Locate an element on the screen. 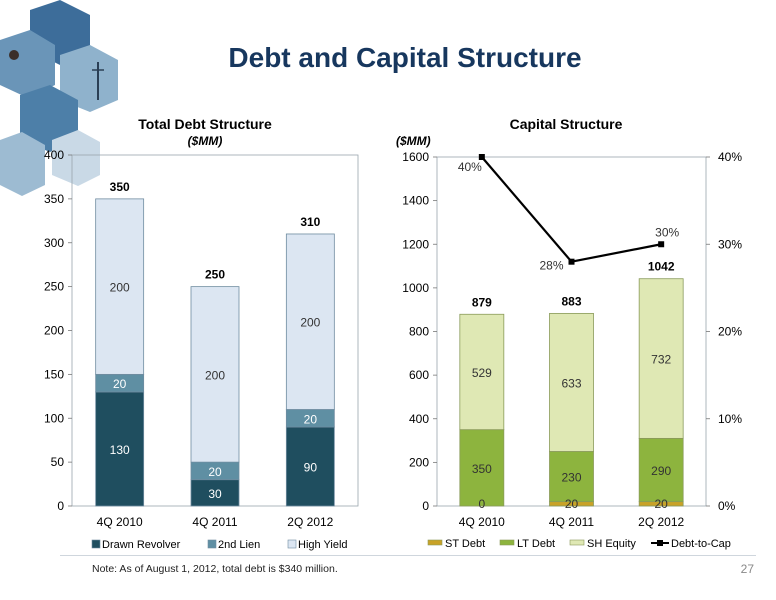 Image resolution: width=776 pixels, height=600 pixels. legend-label: Debt-to-Cap is located at coordinates (701, 544).